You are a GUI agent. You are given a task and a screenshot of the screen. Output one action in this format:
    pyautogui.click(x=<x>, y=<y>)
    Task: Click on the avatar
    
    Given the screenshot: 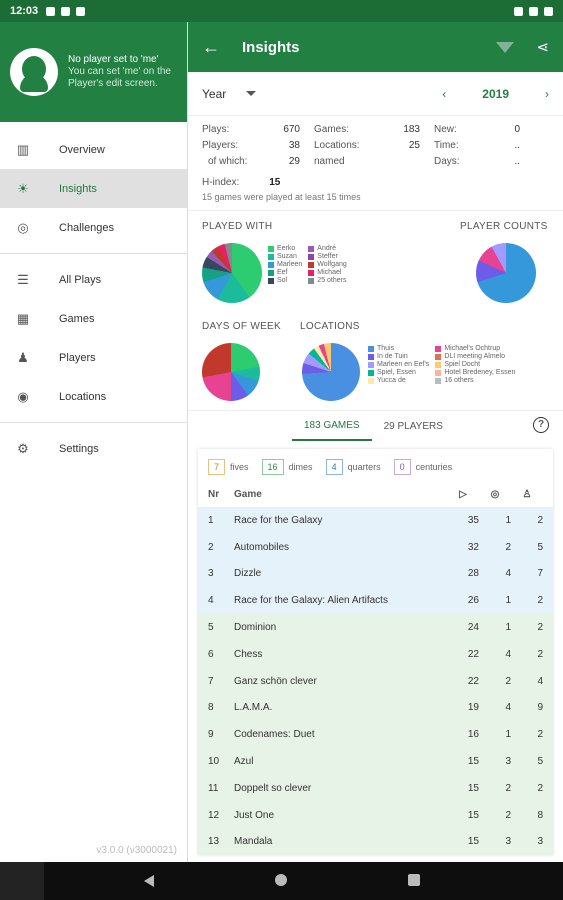 What is the action you would take?
    pyautogui.click(x=34, y=72)
    